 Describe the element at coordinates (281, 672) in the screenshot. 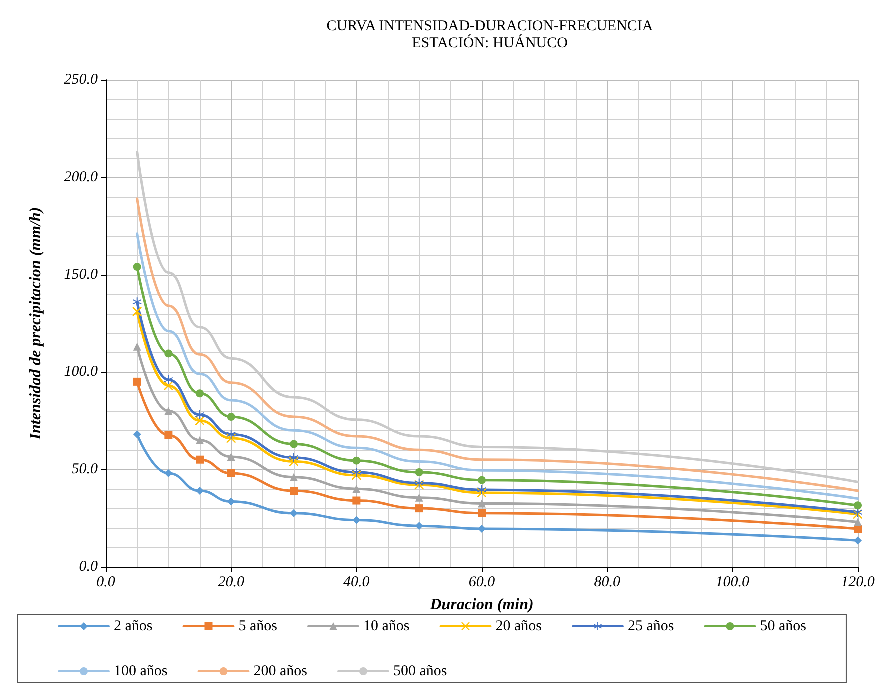

I see `legend-label: 200 años` at that location.